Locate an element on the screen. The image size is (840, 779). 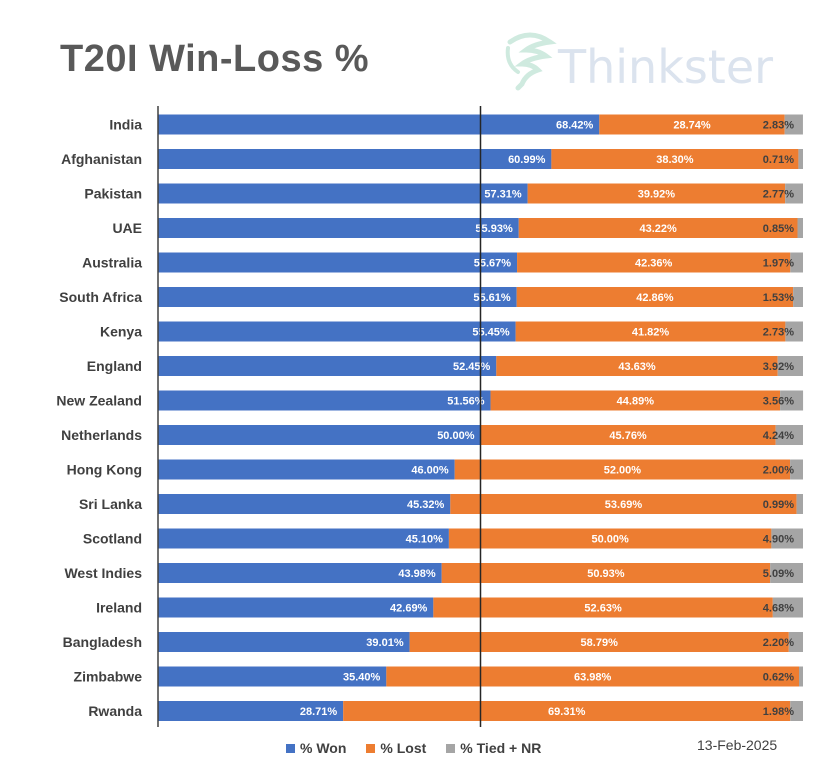
category-label: Rwanda is located at coordinates (115, 711).